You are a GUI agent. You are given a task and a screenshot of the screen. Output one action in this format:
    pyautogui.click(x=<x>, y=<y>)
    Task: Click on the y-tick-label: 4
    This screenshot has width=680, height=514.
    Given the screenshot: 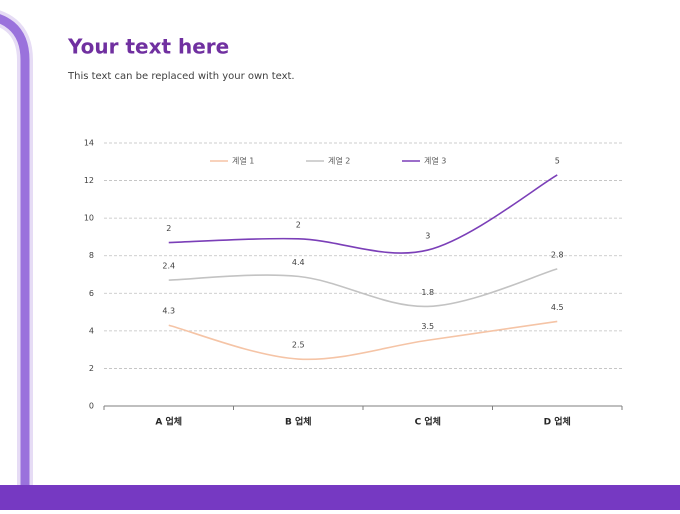 What is the action you would take?
    pyautogui.click(x=91, y=330)
    